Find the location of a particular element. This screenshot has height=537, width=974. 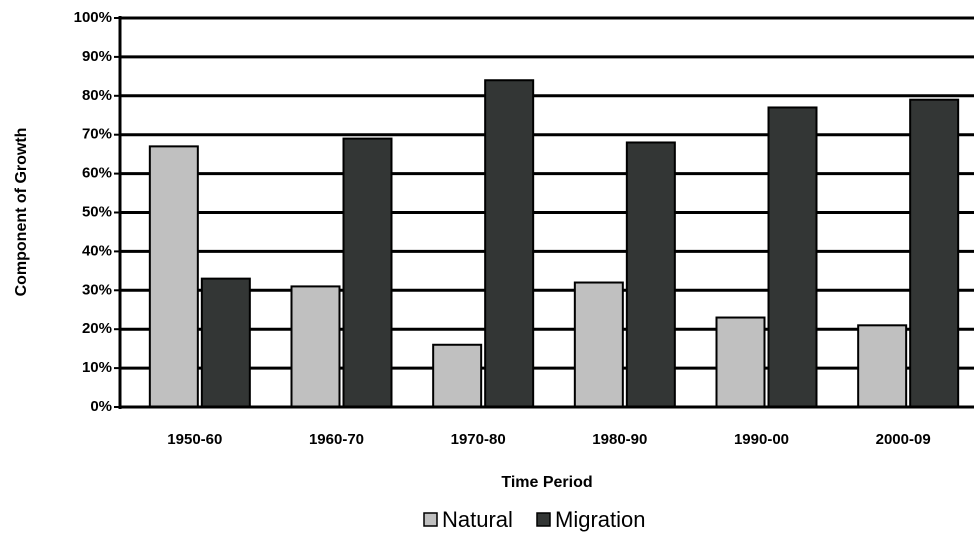

y-tick-label: 30% is located at coordinates (97, 289).